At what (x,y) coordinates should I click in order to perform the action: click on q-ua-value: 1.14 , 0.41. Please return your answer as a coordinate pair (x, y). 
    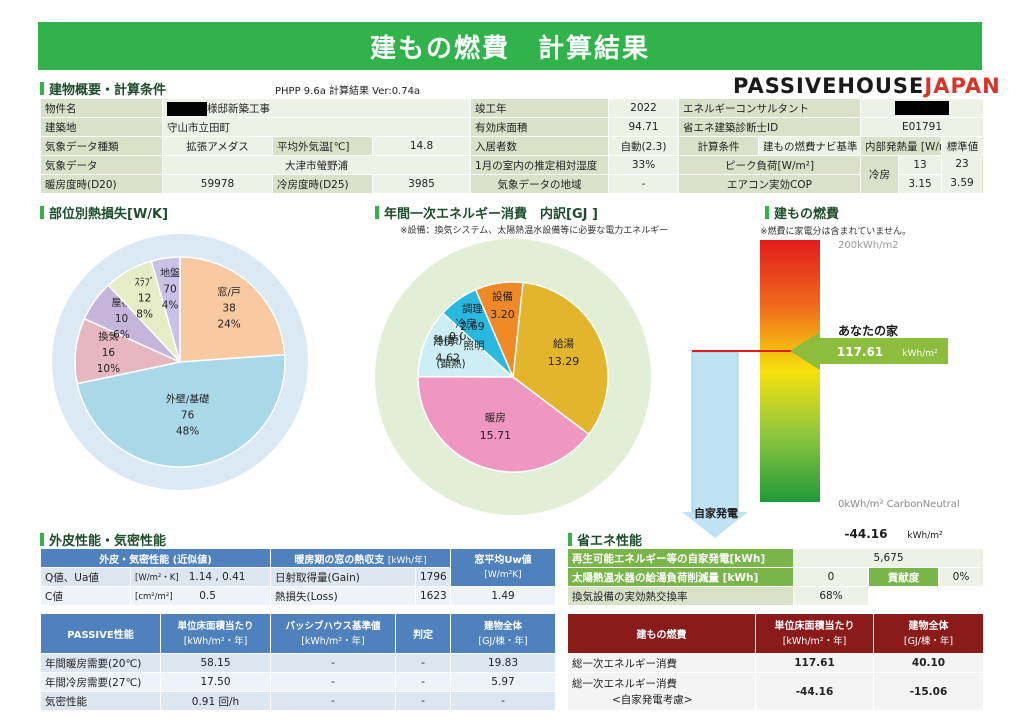
    Looking at the image, I should click on (217, 577).